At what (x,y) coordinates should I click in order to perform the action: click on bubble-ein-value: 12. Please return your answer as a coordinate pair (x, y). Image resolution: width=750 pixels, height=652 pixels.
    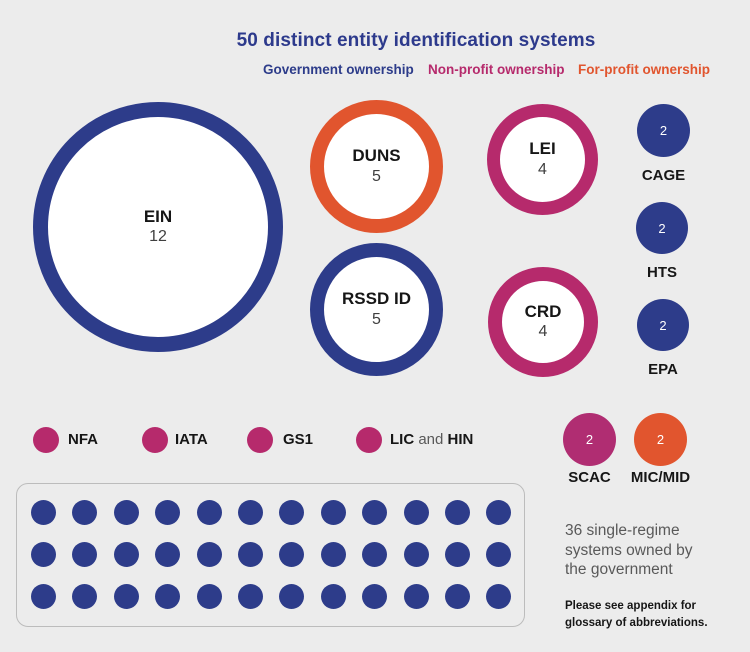
    Looking at the image, I should click on (158, 237).